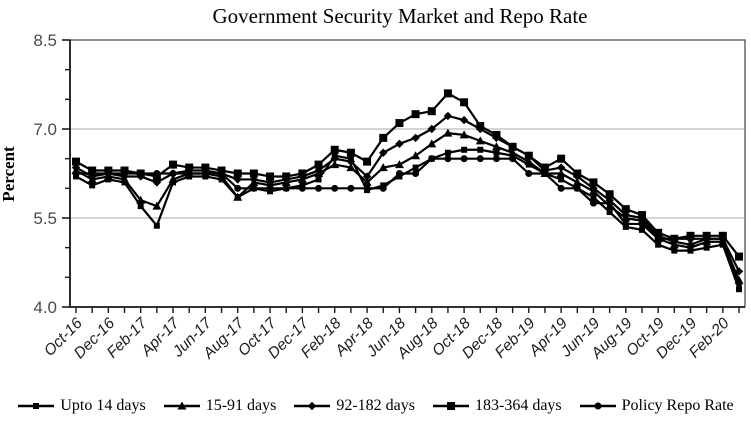 Image resolution: width=751 pixels, height=421 pixels. I want to click on legend-item: 15-91 days, so click(220, 406).